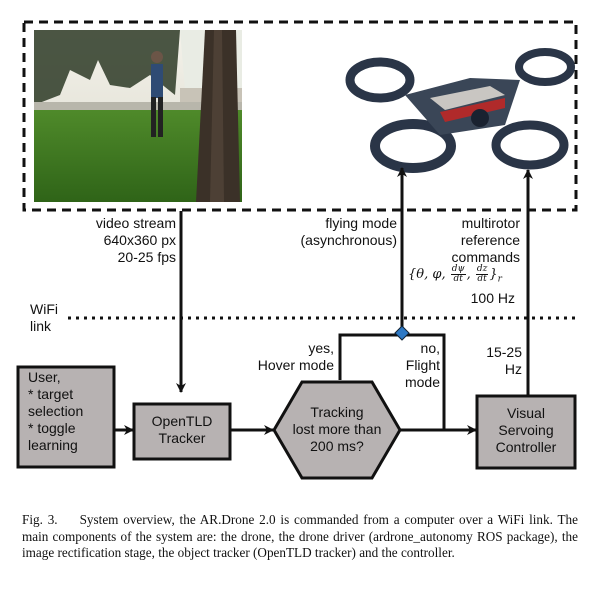 This screenshot has width=597, height=595. I want to click on drone-image, so click(460, 110).